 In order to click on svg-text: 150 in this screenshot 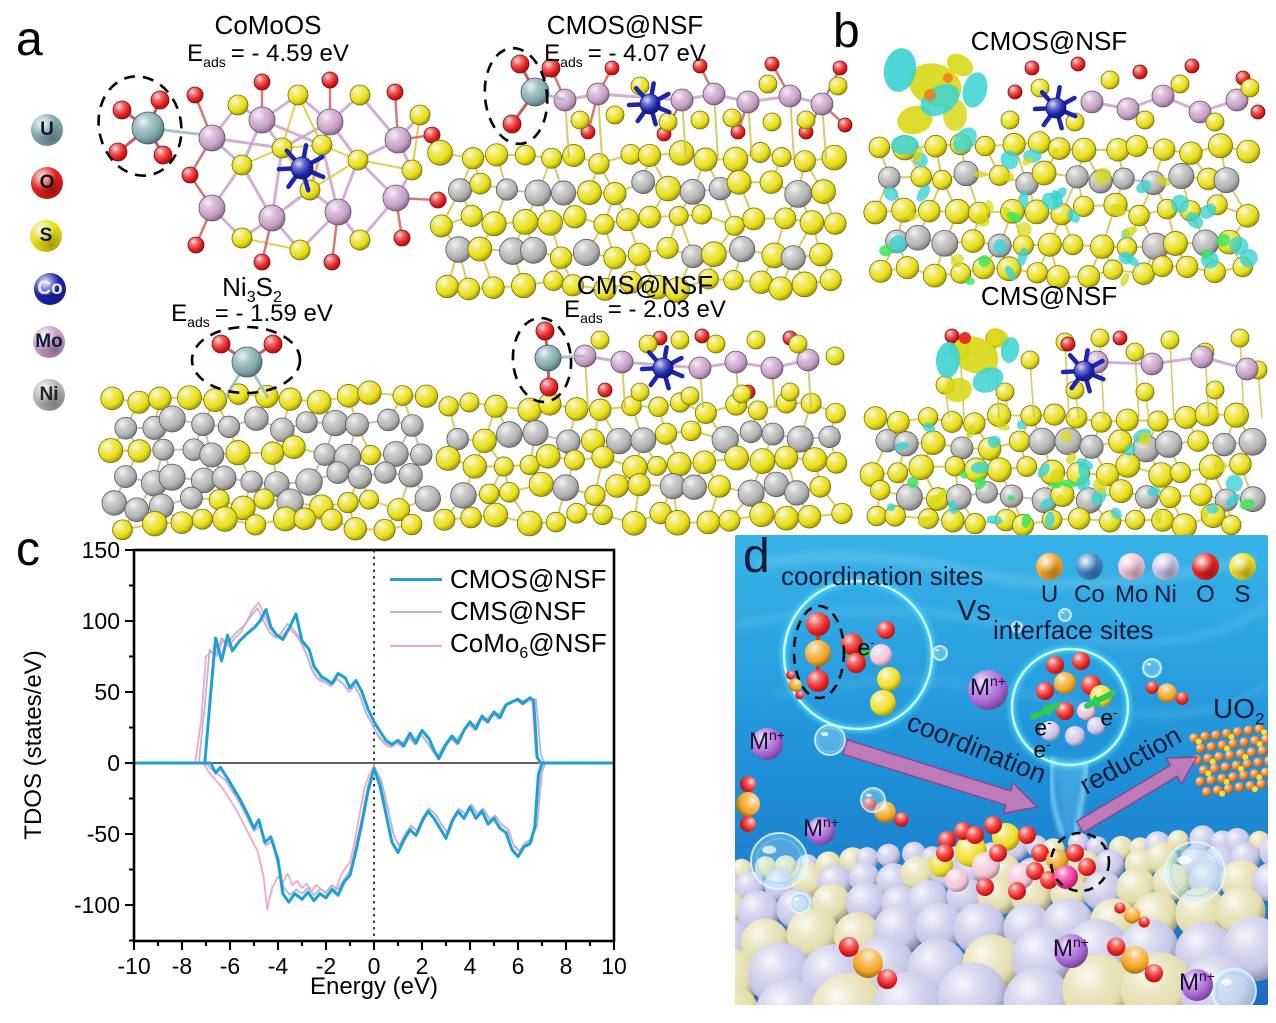, I will do `click(101, 550)`.